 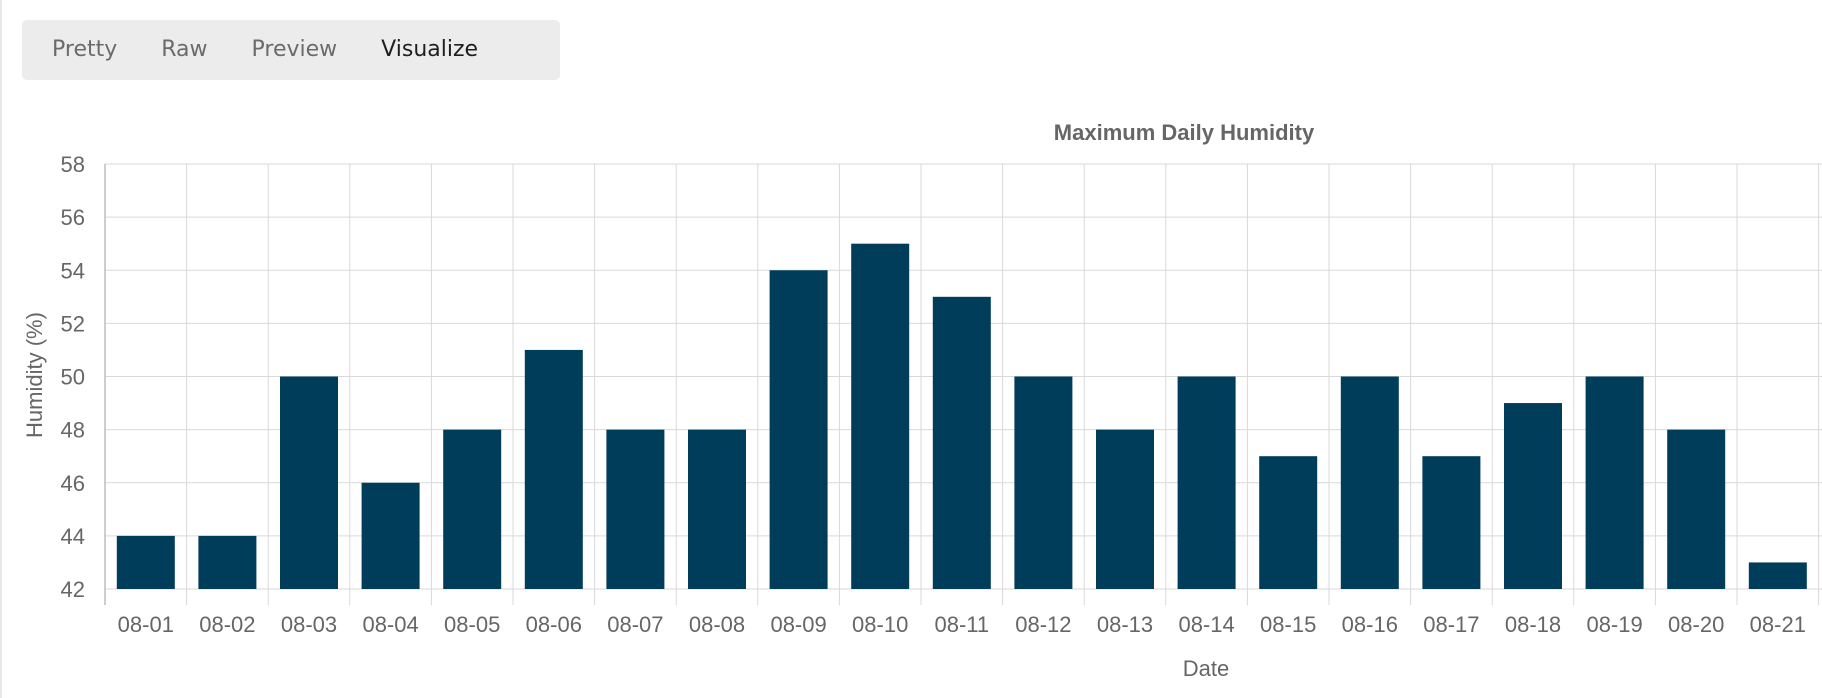 I want to click on x-tick-label: 08-16, so click(x=1370, y=624).